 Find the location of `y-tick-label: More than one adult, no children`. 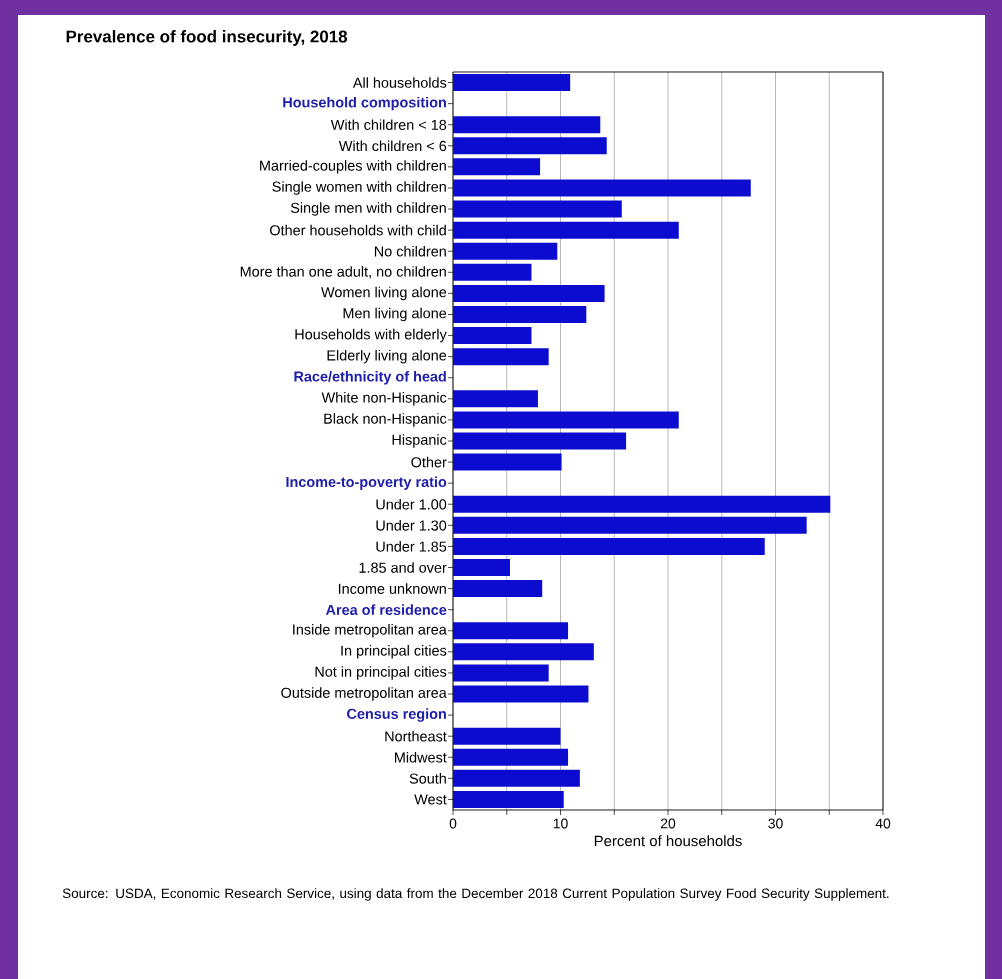

y-tick-label: More than one adult, no children is located at coordinates (343, 272).